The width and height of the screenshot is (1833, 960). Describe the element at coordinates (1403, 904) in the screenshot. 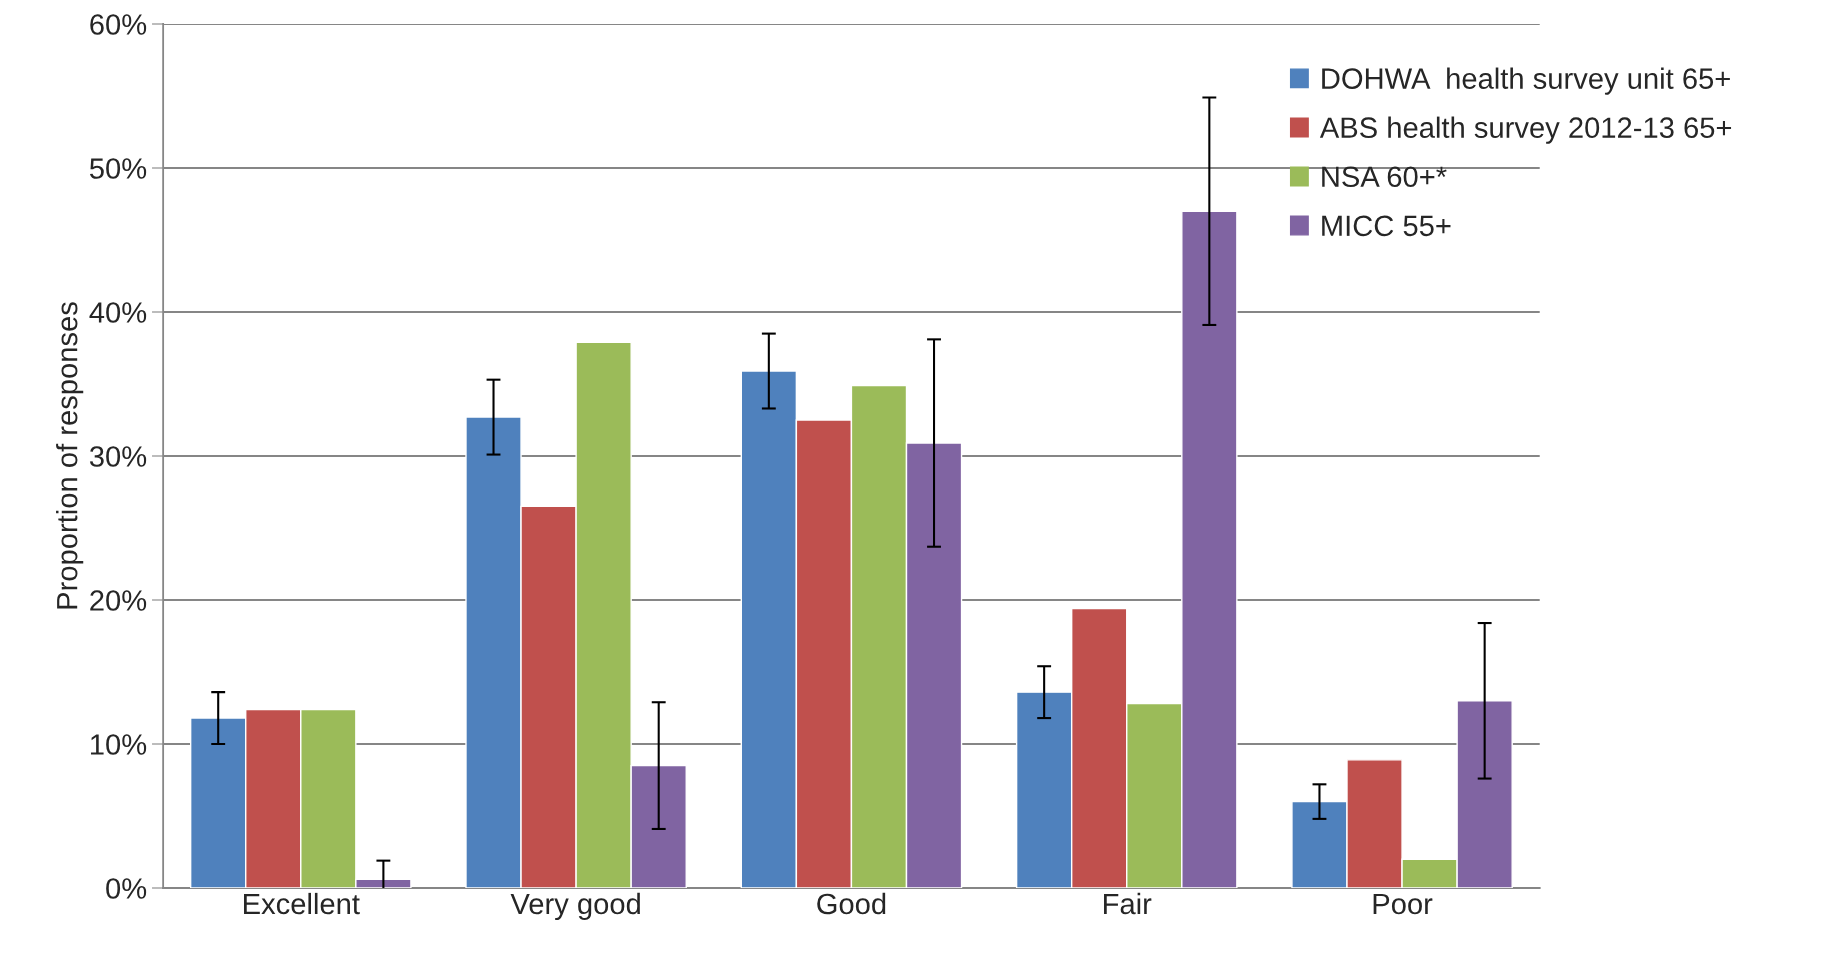

I see `x-tick-label: Poor` at that location.